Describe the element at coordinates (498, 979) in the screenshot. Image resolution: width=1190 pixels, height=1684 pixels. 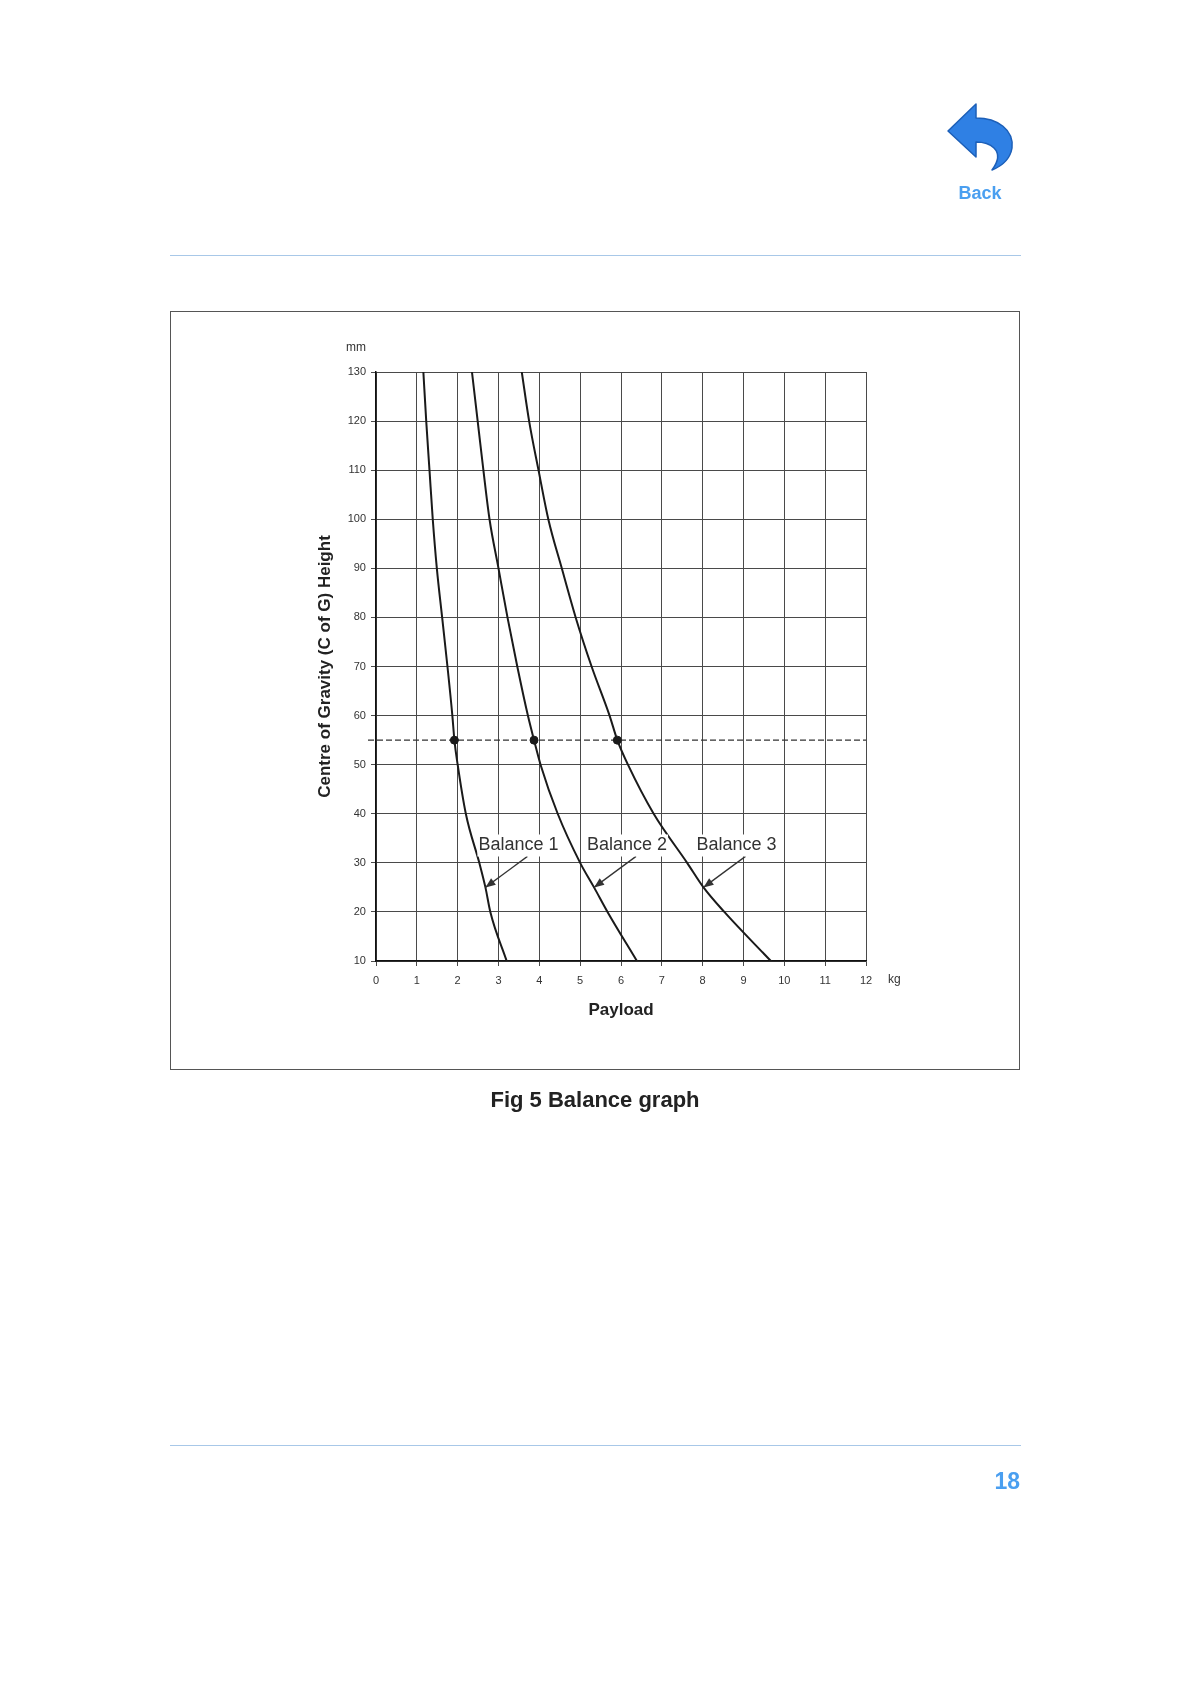
I see `x-tick-label: 3` at that location.